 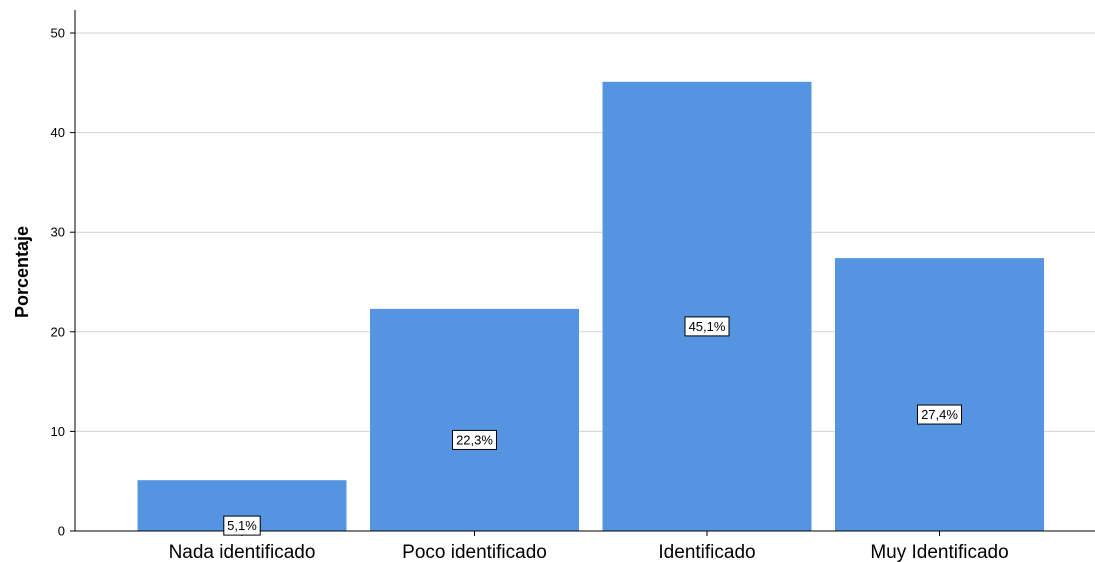 I want to click on x-tick-label: Muy Identificado, so click(x=939, y=552).